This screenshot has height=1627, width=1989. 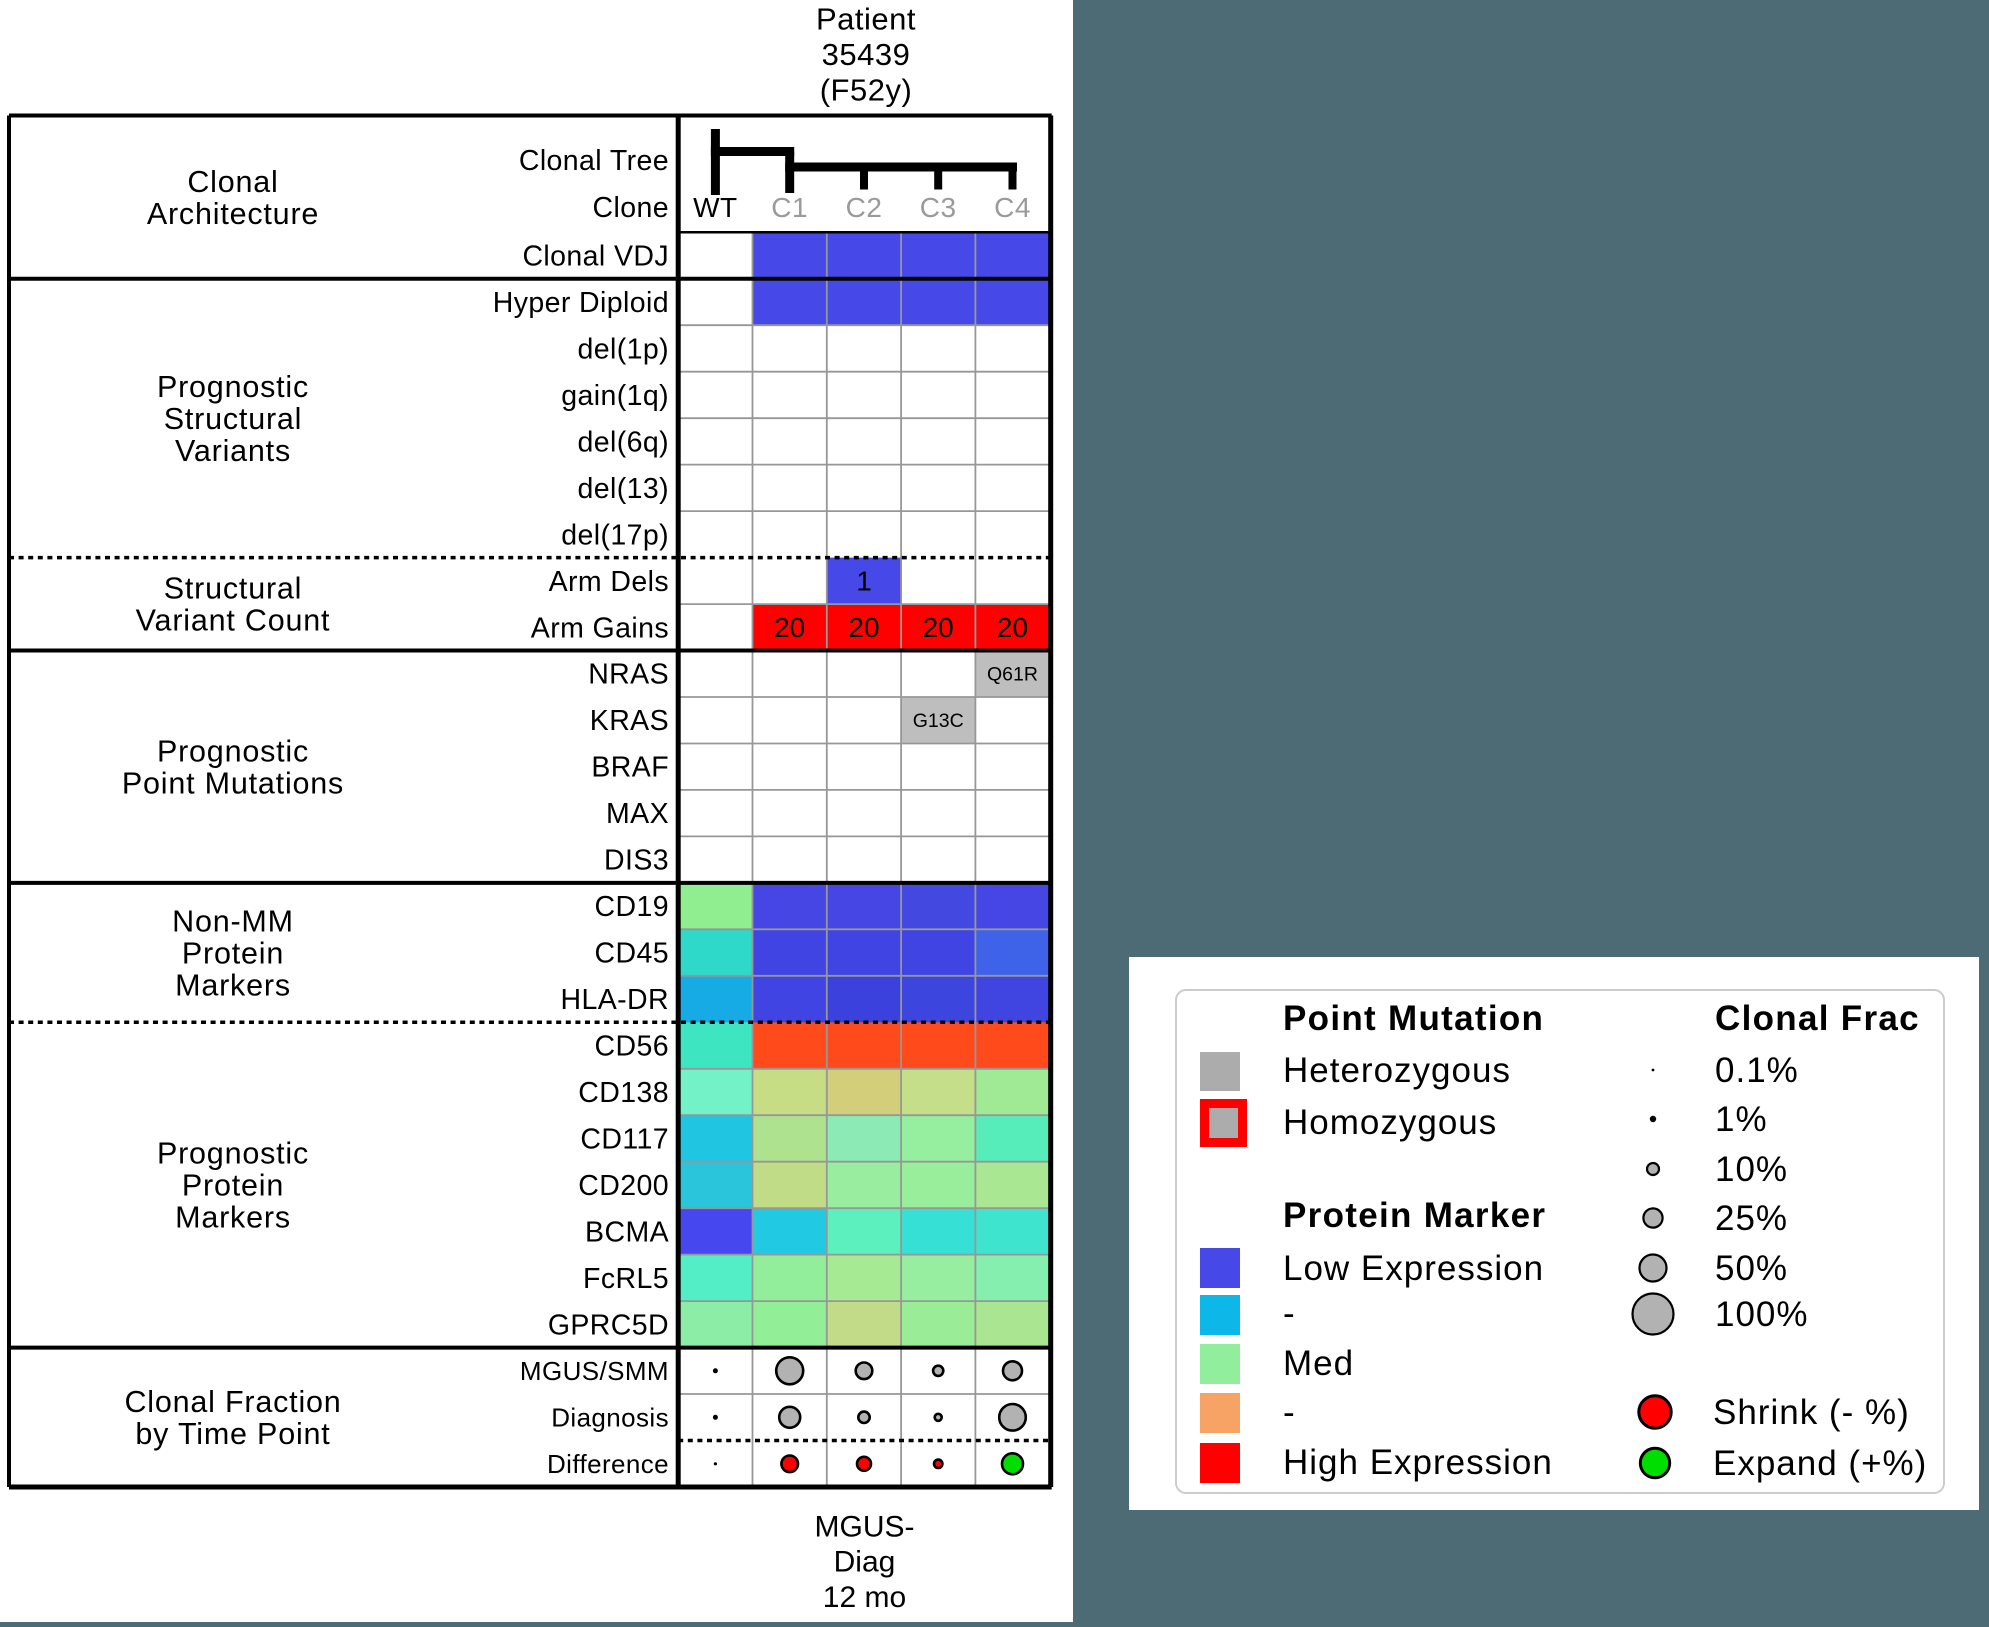 I want to click on svg-text: 1, so click(x=864, y=581).